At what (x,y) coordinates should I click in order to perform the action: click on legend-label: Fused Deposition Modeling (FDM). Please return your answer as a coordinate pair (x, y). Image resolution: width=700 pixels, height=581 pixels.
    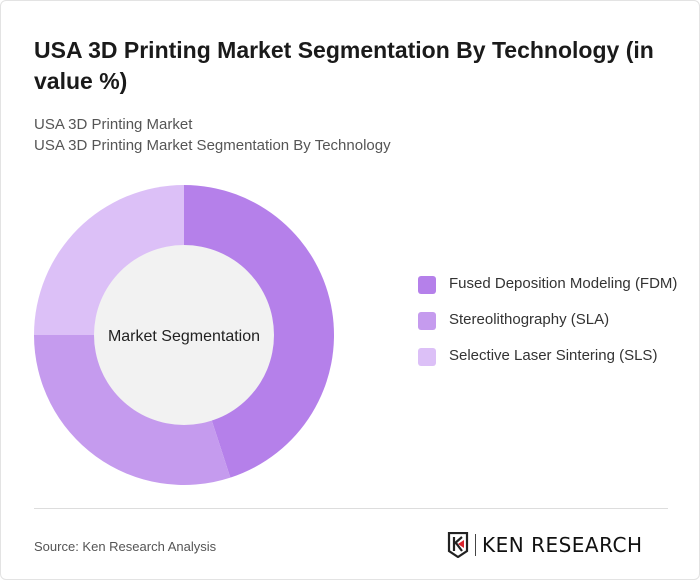
    Looking at the image, I should click on (563, 283).